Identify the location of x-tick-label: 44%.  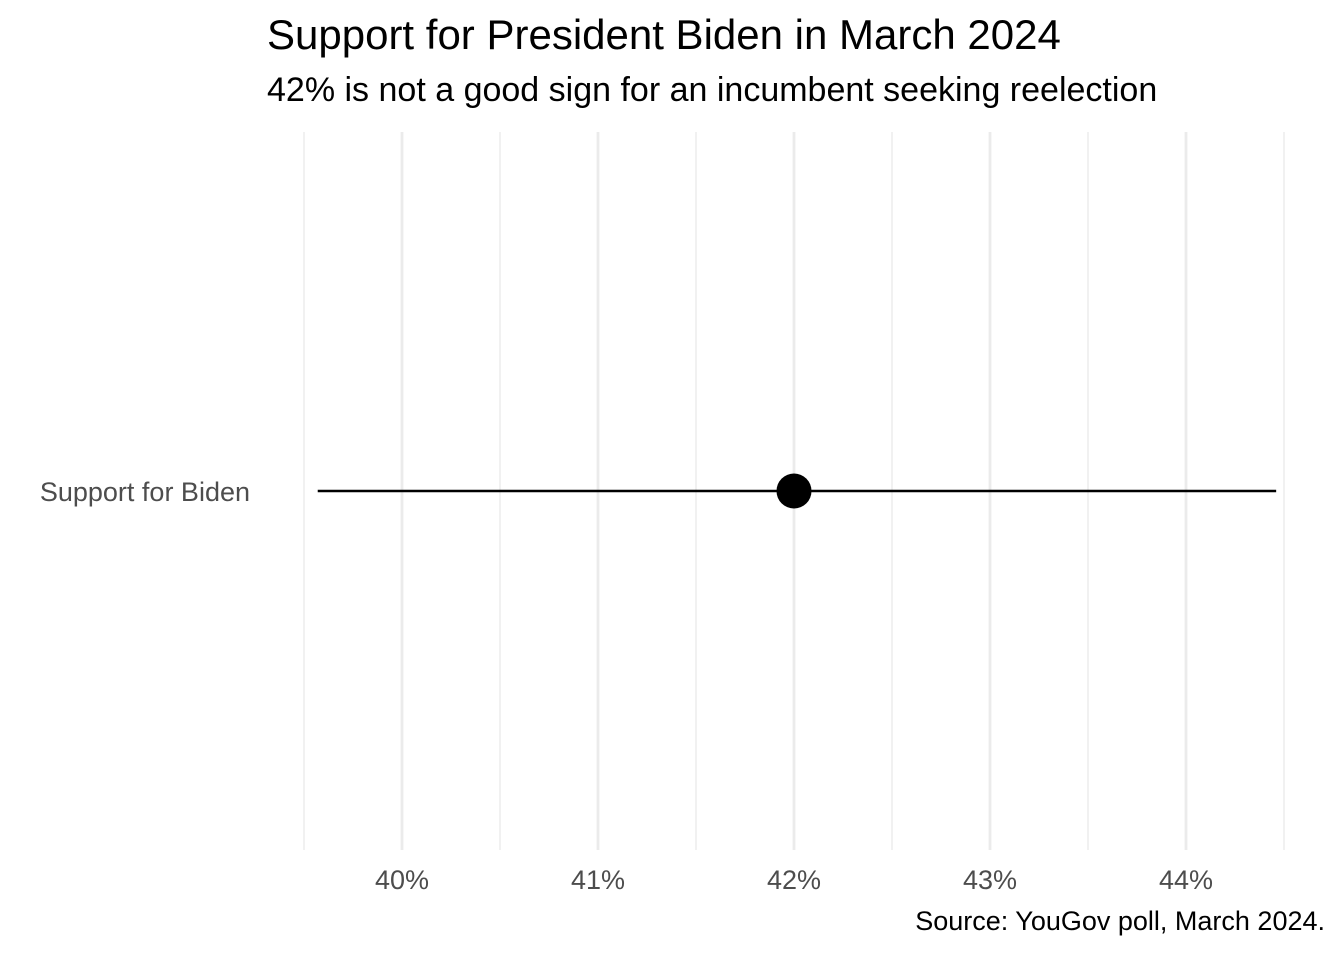
(1186, 880).